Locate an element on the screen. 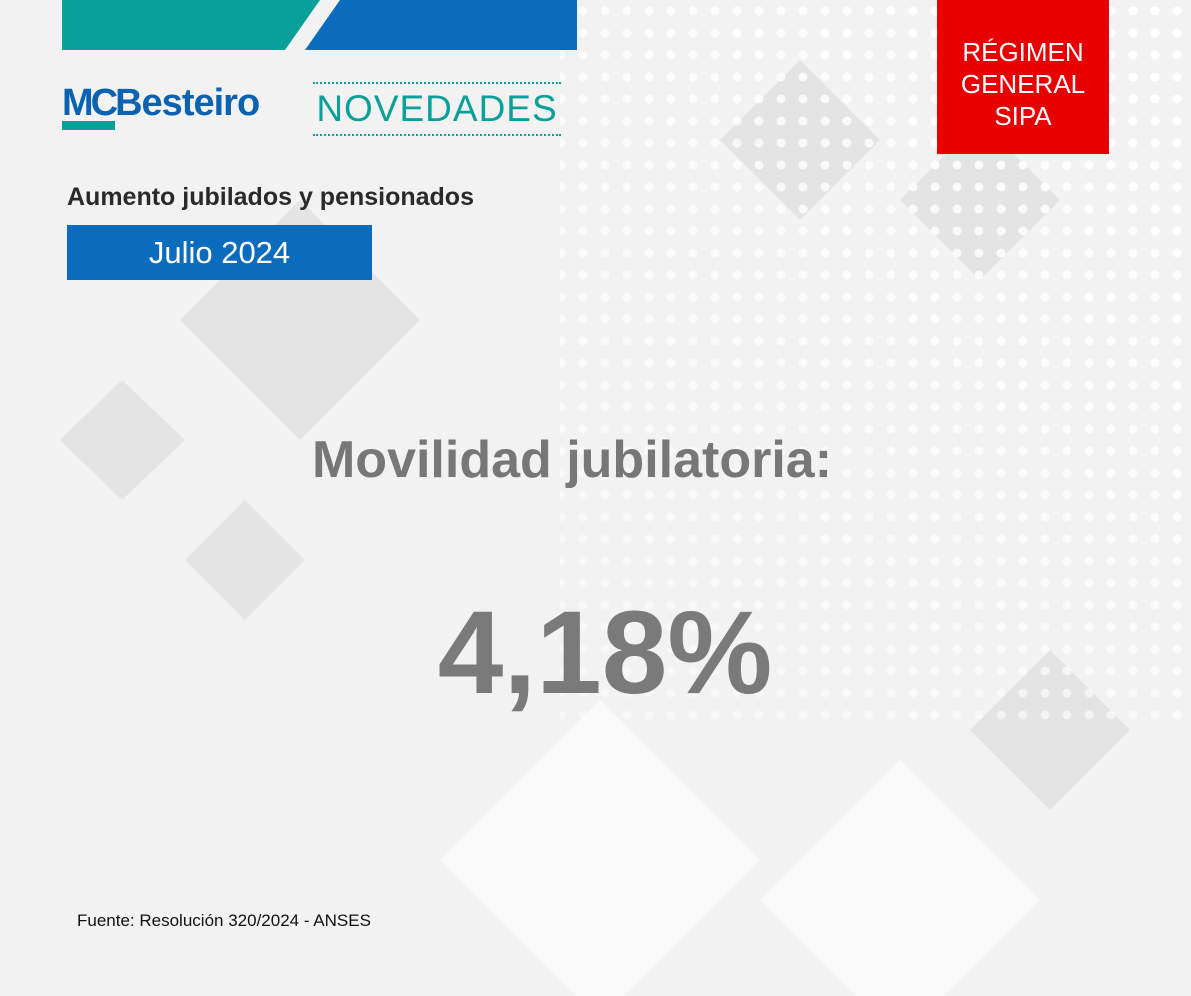  logo: MCBesteiro is located at coordinates (161, 106).